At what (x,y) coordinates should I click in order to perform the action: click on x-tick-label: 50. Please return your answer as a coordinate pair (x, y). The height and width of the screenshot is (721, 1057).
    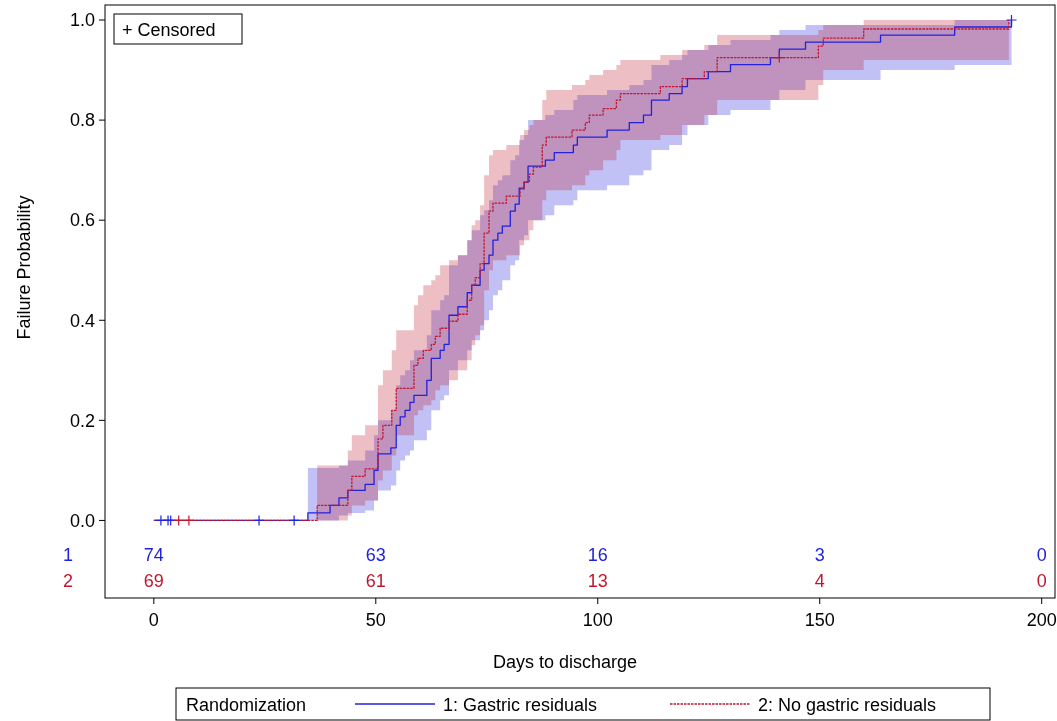
    Looking at the image, I should click on (375, 620).